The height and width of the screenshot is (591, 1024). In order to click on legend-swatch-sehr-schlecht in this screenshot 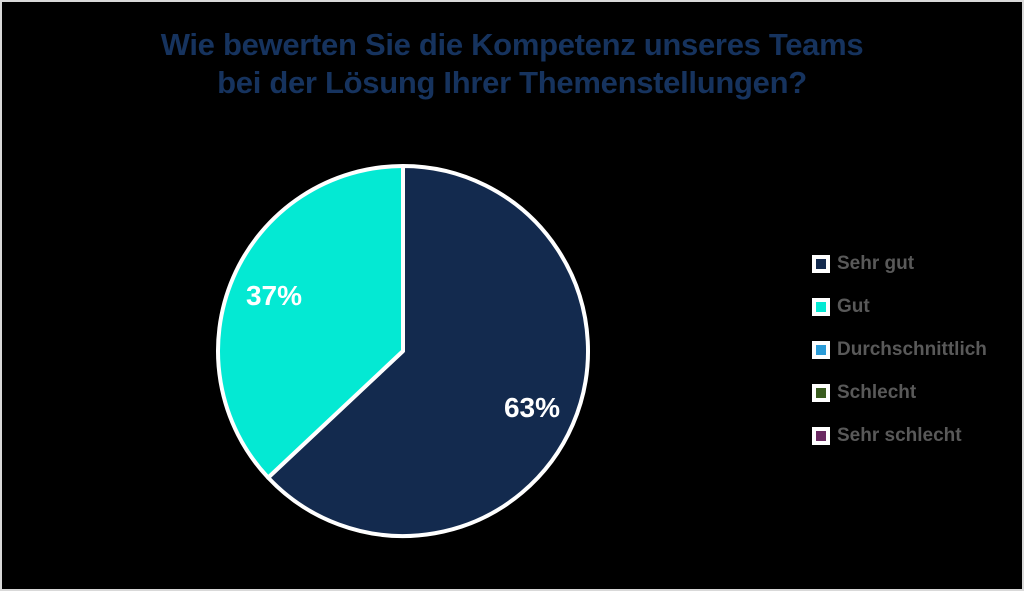, I will do `click(821, 436)`.